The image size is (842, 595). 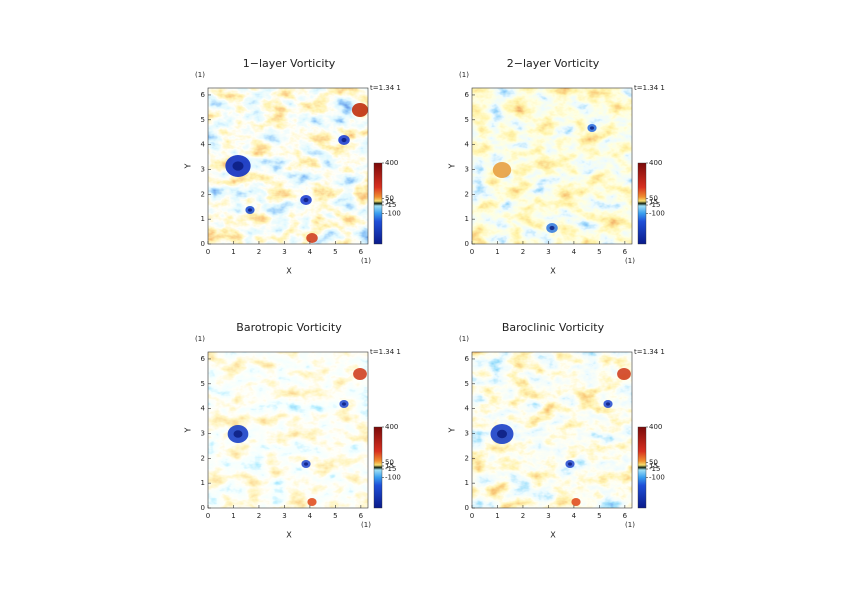 What do you see at coordinates (289, 63) in the screenshot?
I see `panel-title: 1−layer Vorticity` at bounding box center [289, 63].